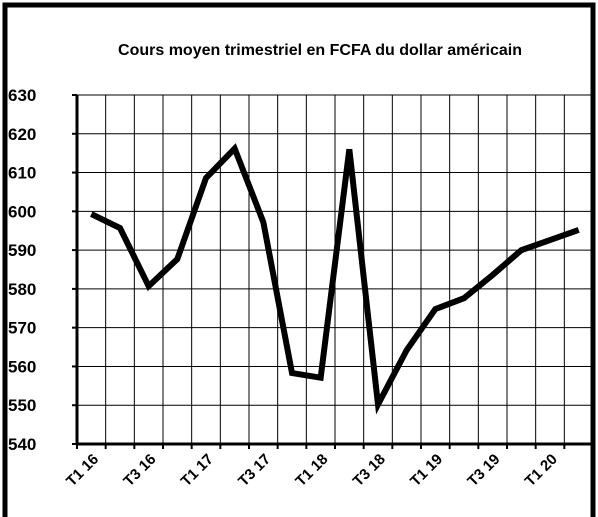 This screenshot has width=598, height=517. Describe the element at coordinates (22, 328) in the screenshot. I see `y-tick-label: 570` at that location.